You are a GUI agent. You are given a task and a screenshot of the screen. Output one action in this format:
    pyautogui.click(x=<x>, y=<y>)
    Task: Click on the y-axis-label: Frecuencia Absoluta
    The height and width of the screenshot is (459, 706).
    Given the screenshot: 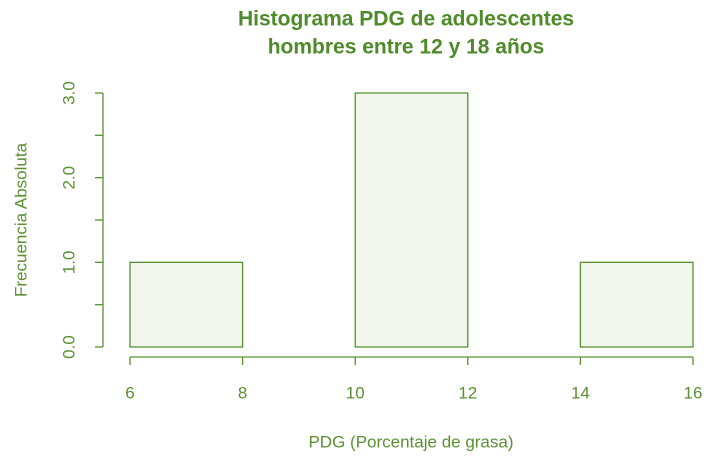 What is the action you would take?
    pyautogui.click(x=20, y=219)
    